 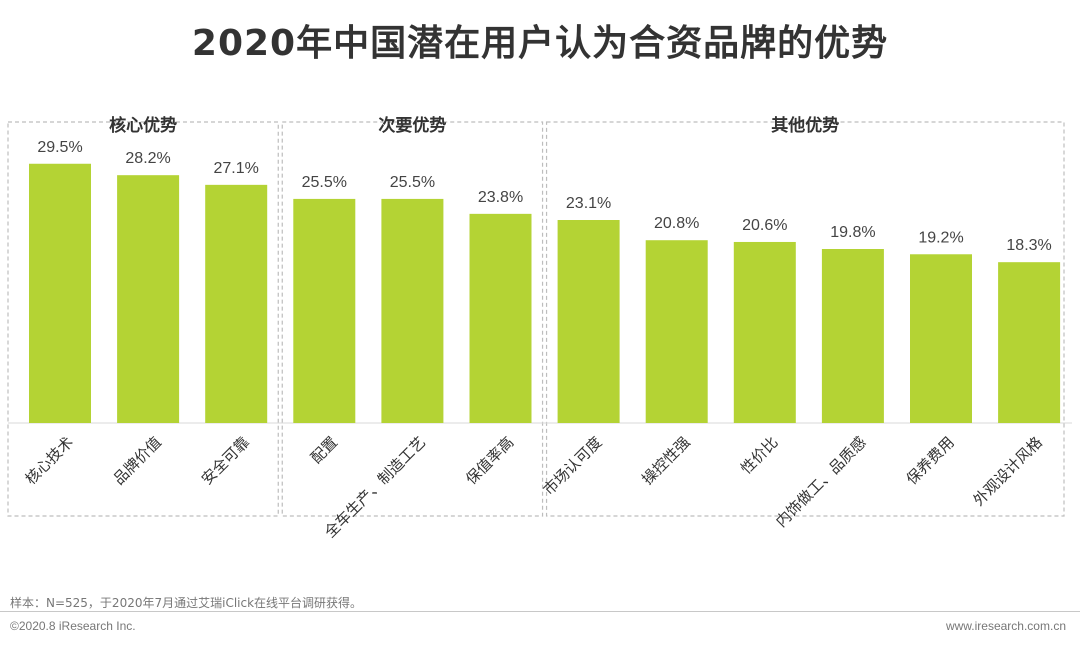 What do you see at coordinates (940, 237) in the screenshot?
I see `data-label: 19.2%` at bounding box center [940, 237].